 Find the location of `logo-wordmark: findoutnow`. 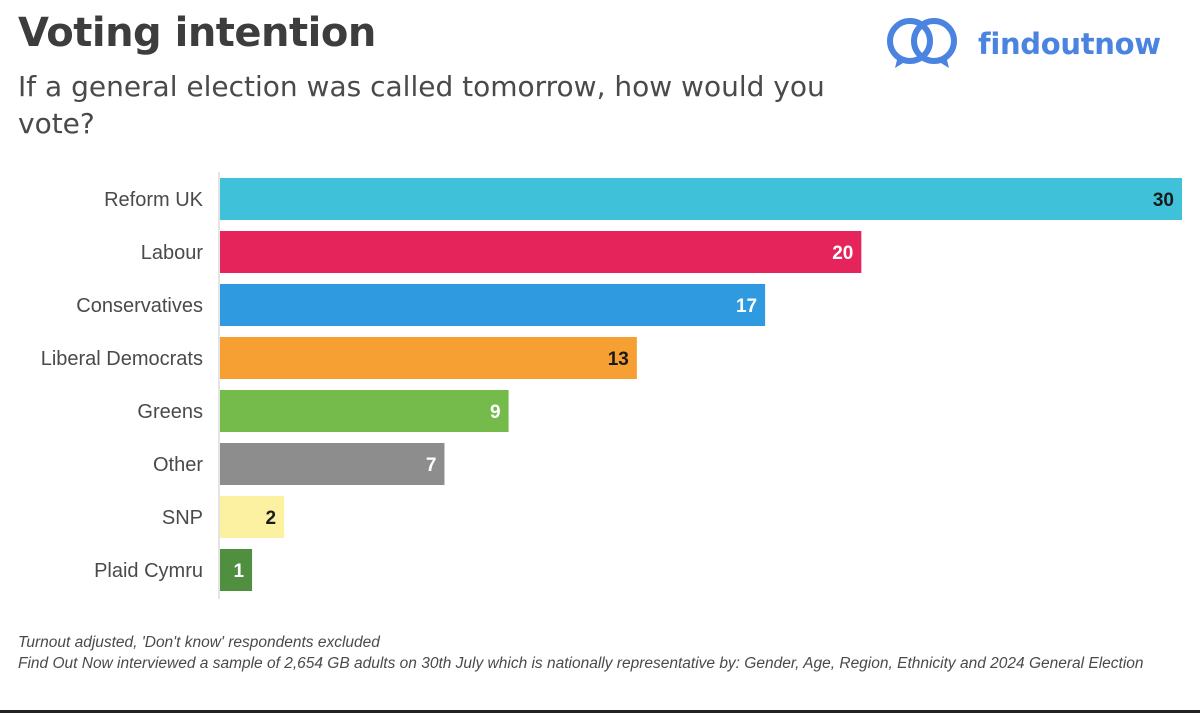

logo-wordmark: findoutnow is located at coordinates (1069, 44).